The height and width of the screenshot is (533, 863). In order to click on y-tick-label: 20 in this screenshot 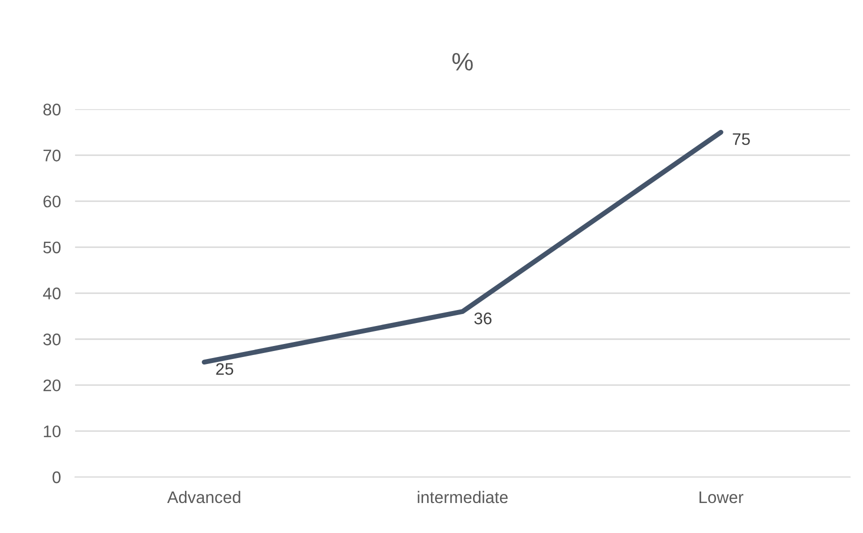, I will do `click(52, 385)`.